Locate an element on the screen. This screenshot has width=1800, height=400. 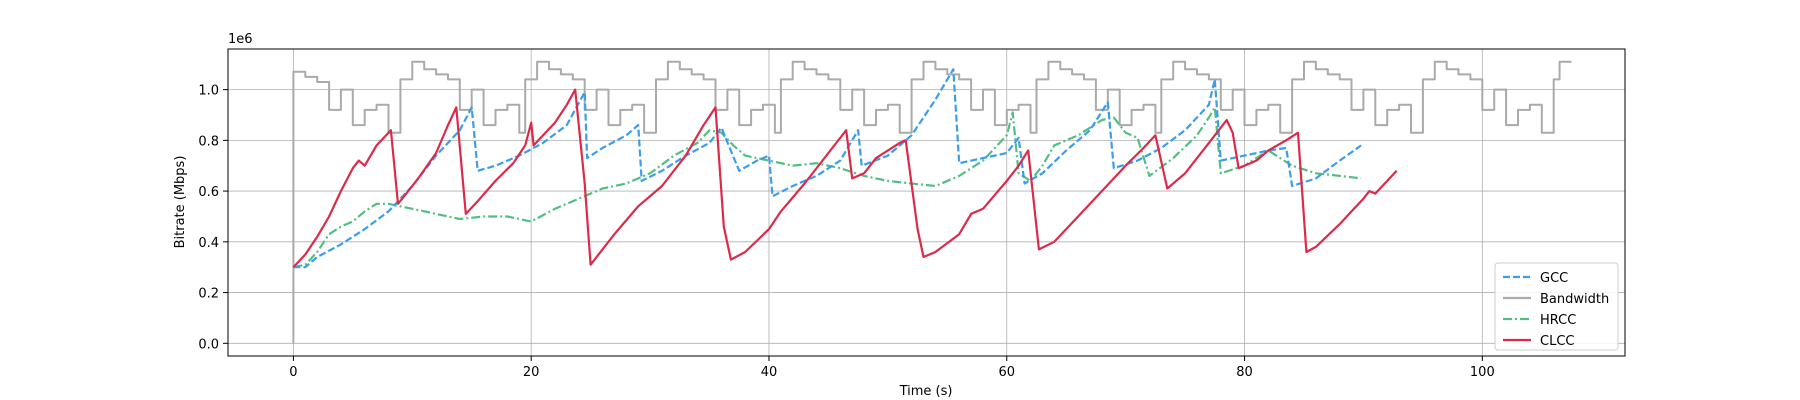
x-tick-label: 40 is located at coordinates (769, 372).